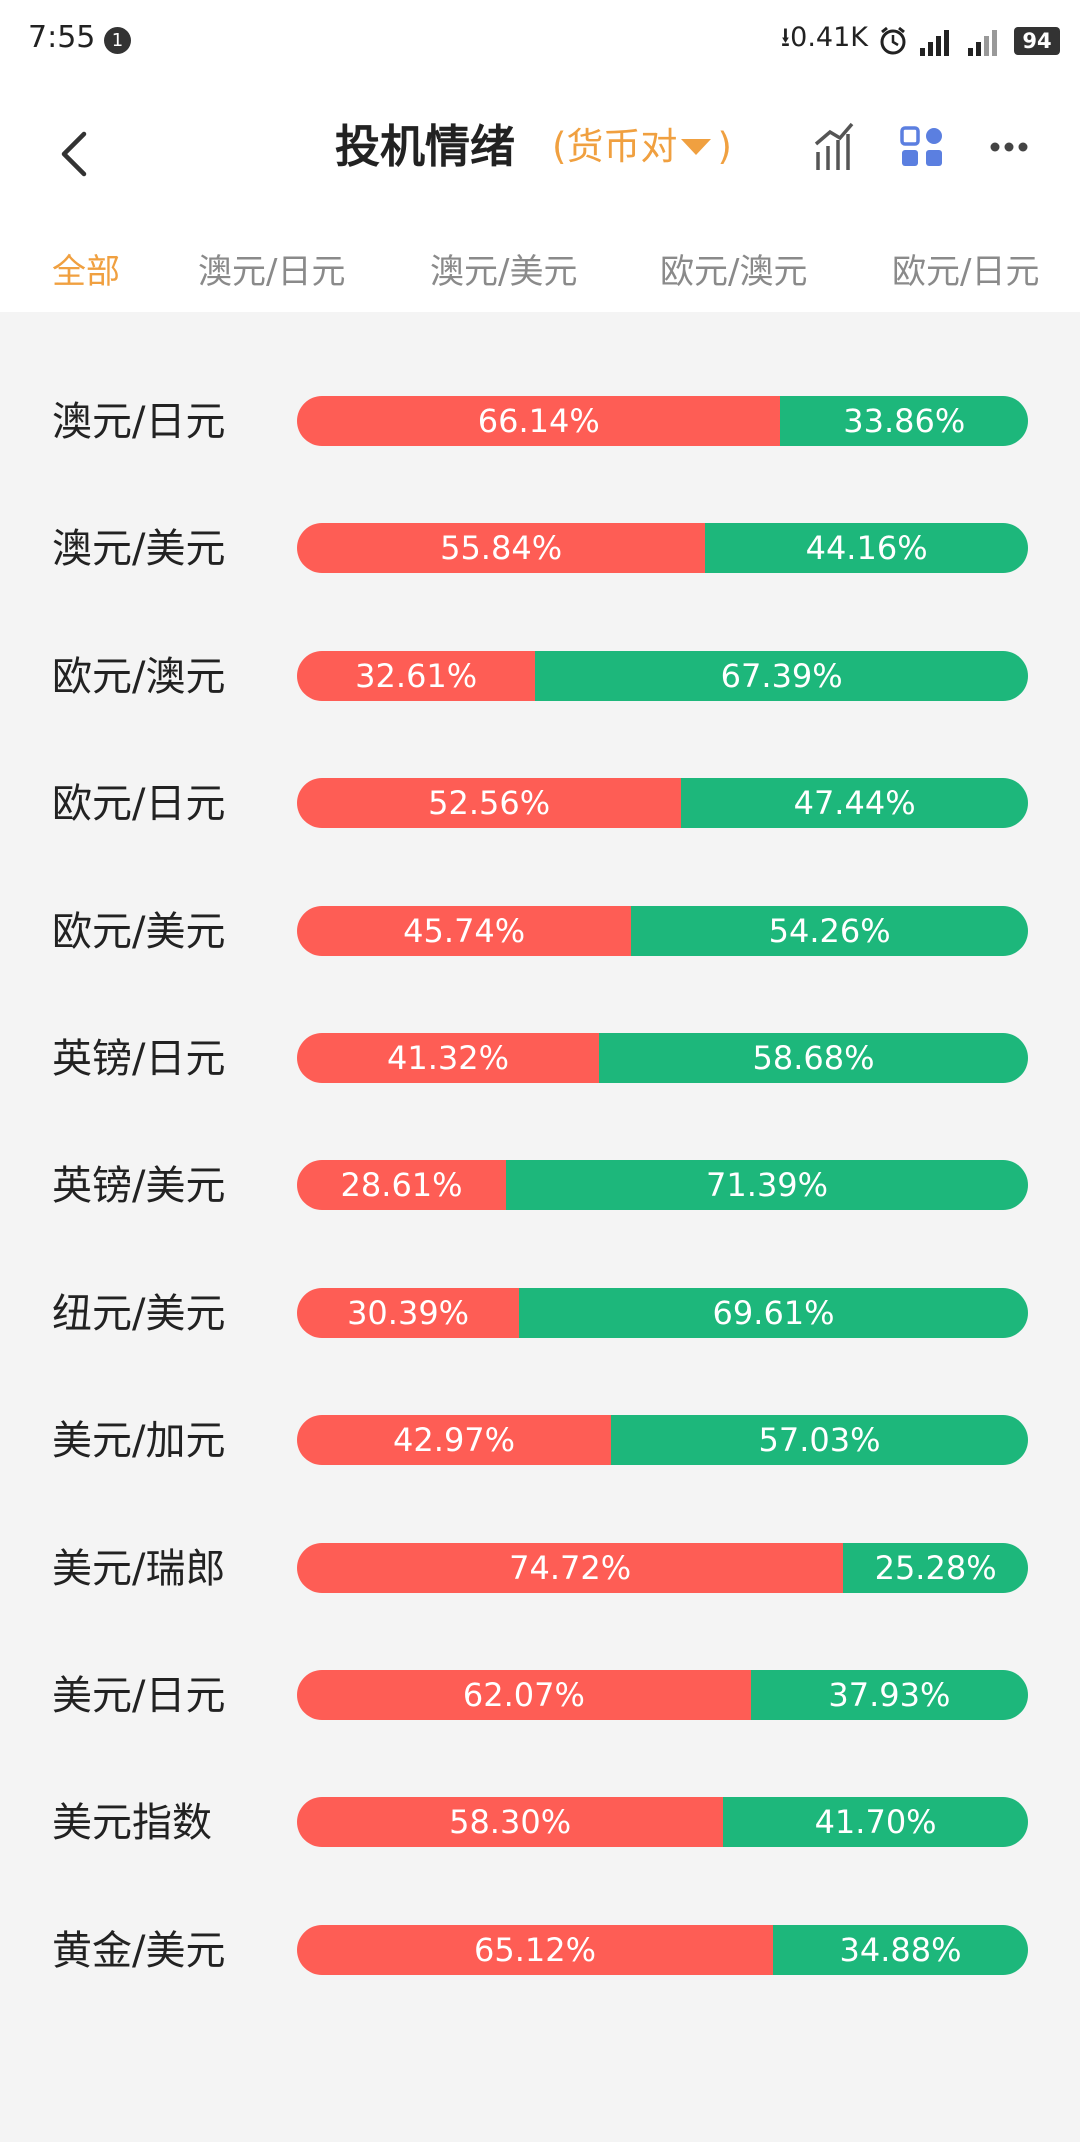 This screenshot has height=2142, width=1080. What do you see at coordinates (535, 1950) in the screenshot?
I see `long-segment: 65.12%` at bounding box center [535, 1950].